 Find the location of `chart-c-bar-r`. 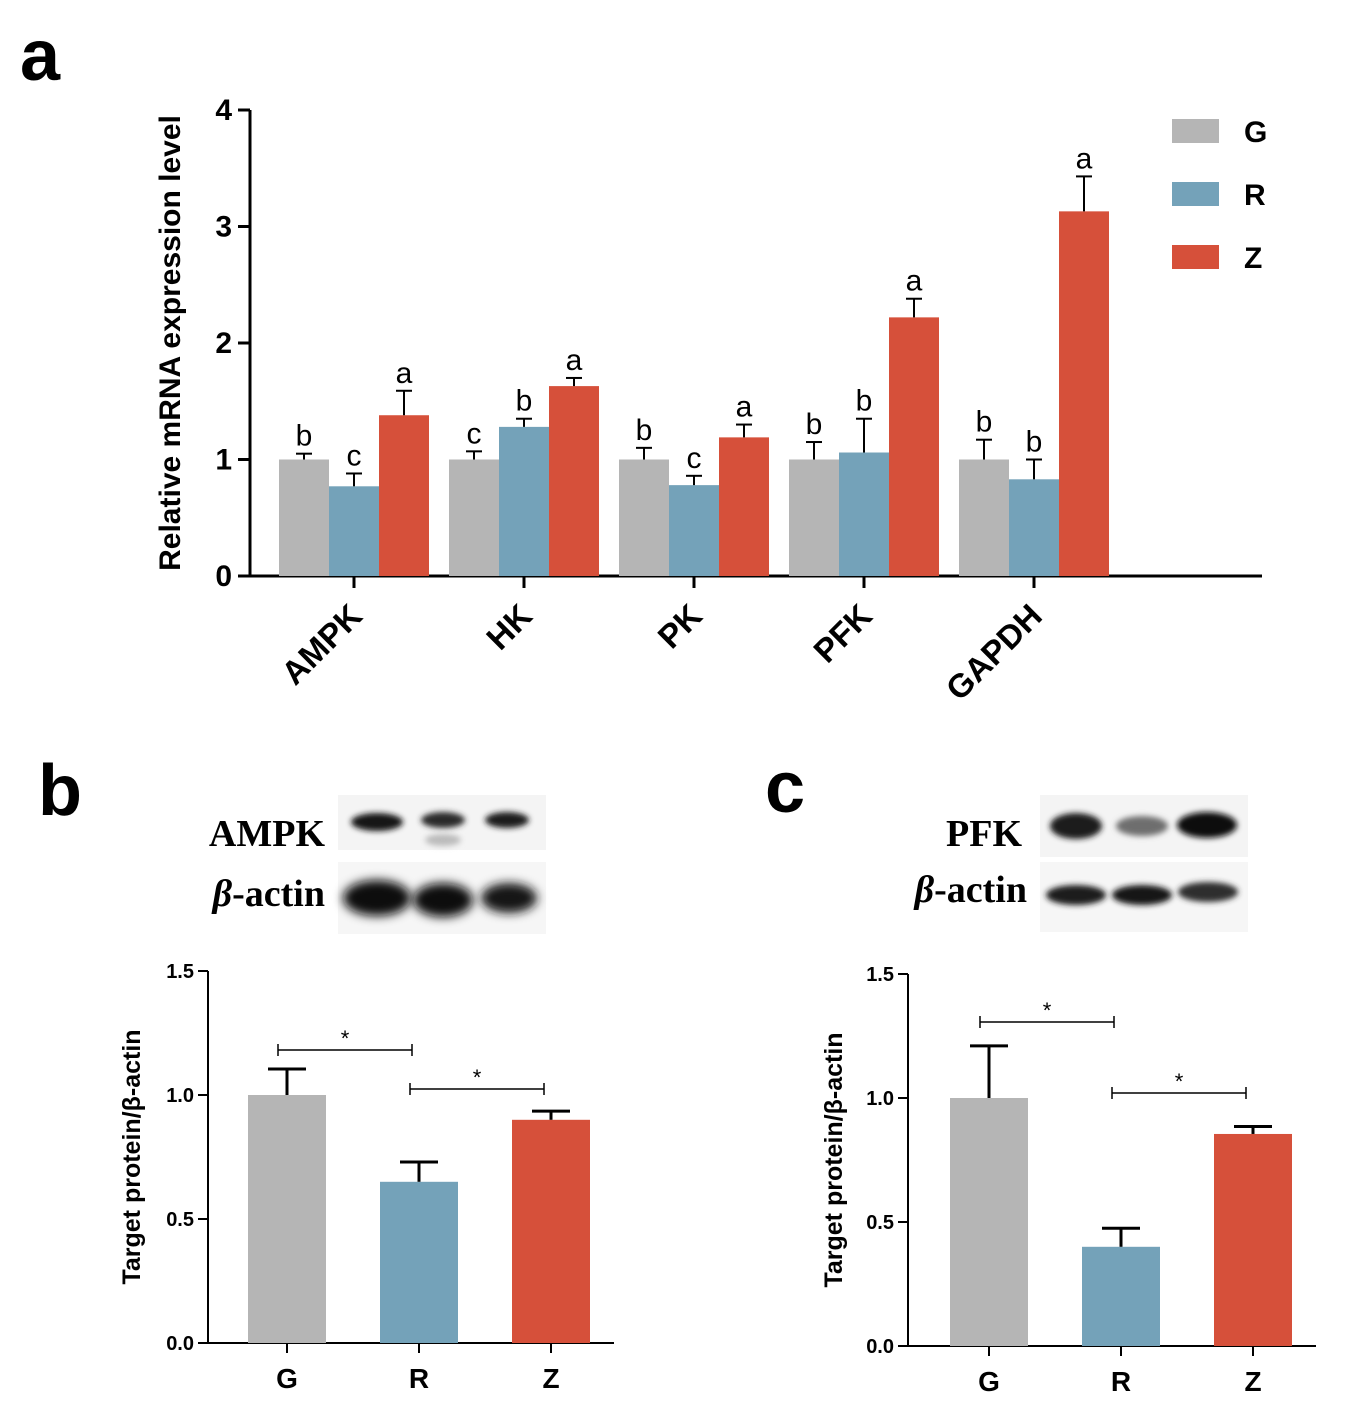

chart-c-bar-r is located at coordinates (1121, 1296).